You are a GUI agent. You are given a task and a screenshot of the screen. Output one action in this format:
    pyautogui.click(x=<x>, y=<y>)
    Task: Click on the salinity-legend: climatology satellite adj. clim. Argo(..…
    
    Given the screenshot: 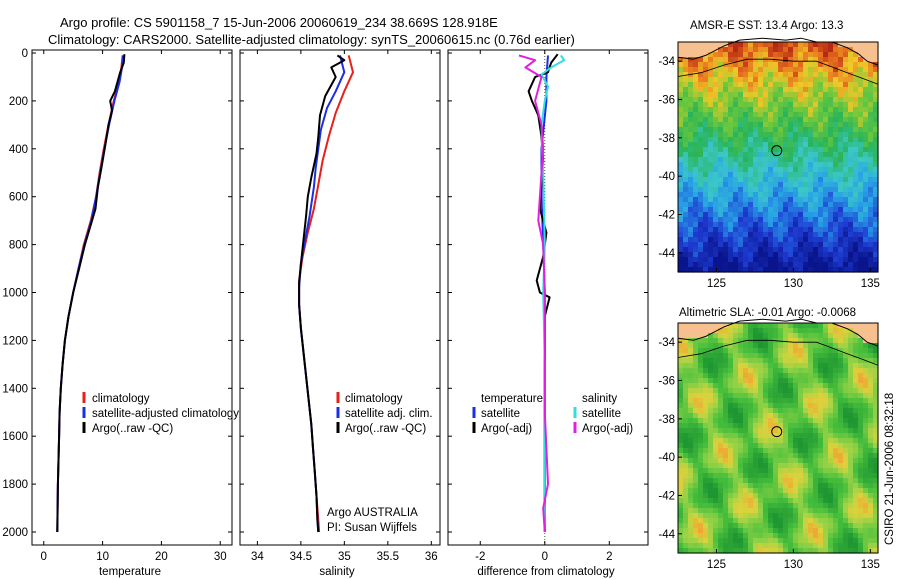 What is the action you would take?
    pyautogui.click(x=380, y=463)
    